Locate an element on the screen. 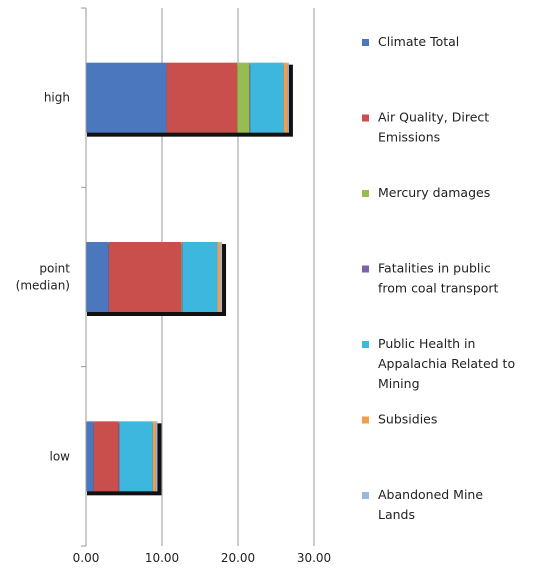 Image resolution: width=543 pixels, height=569 pixels. bar-public-health-in-appalachia-related-to-mining-high is located at coordinates (267, 97).